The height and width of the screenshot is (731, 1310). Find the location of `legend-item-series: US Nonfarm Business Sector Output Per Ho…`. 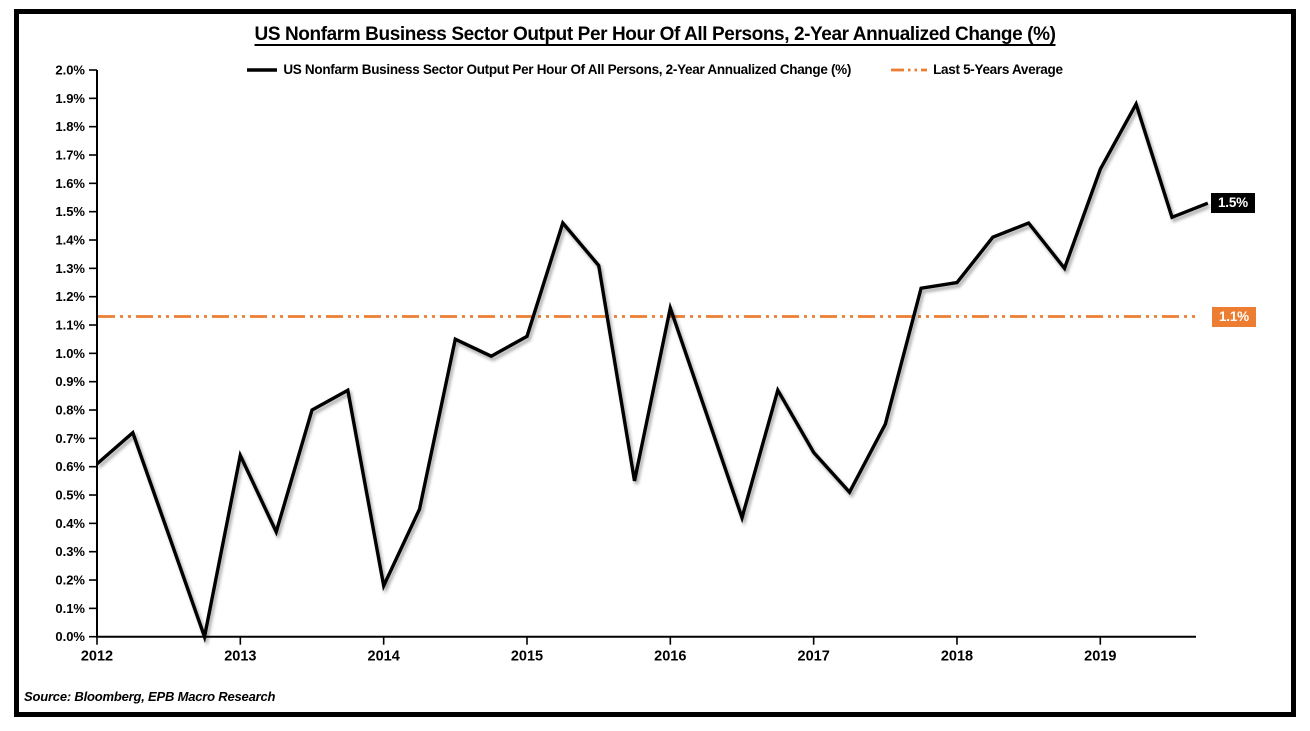

legend-item-series: US Nonfarm Business Sector Output Per Ho… is located at coordinates (549, 69).